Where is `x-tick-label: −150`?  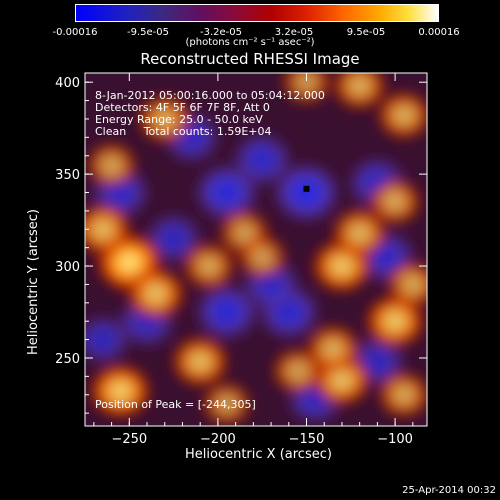 x-tick-label: −150 is located at coordinates (307, 439).